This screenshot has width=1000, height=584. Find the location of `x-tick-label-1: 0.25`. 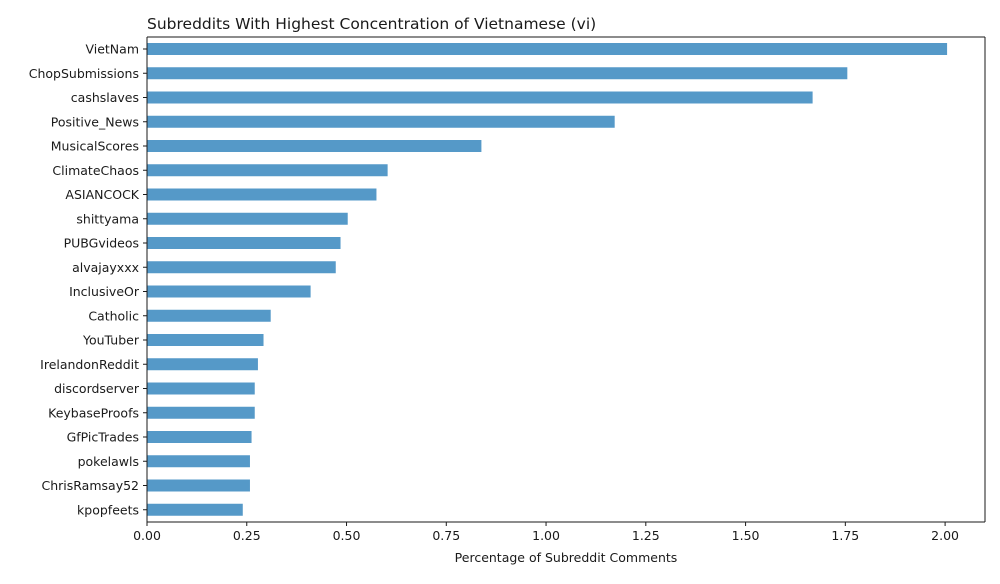

x-tick-label-1: 0.25 is located at coordinates (247, 535).